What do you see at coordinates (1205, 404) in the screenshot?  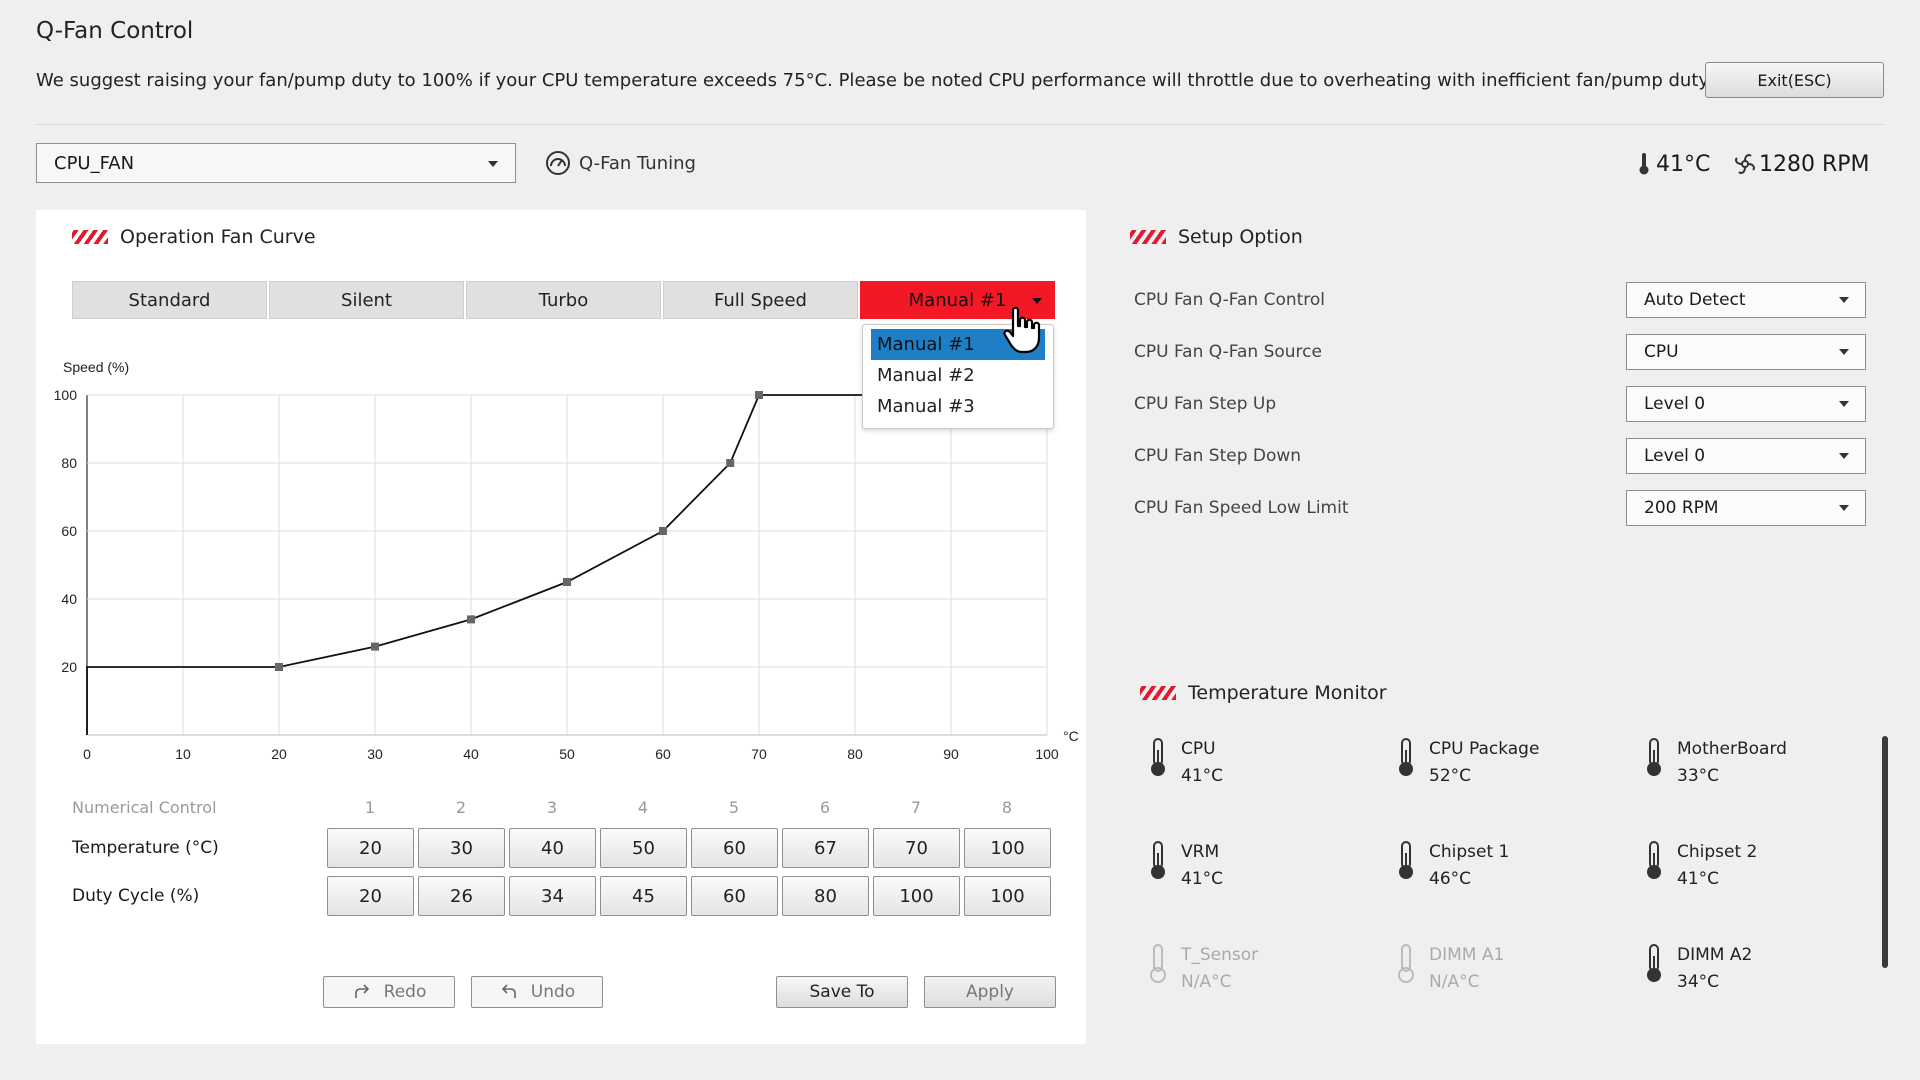 I see `step-up-label: CPU Fan Step Up` at bounding box center [1205, 404].